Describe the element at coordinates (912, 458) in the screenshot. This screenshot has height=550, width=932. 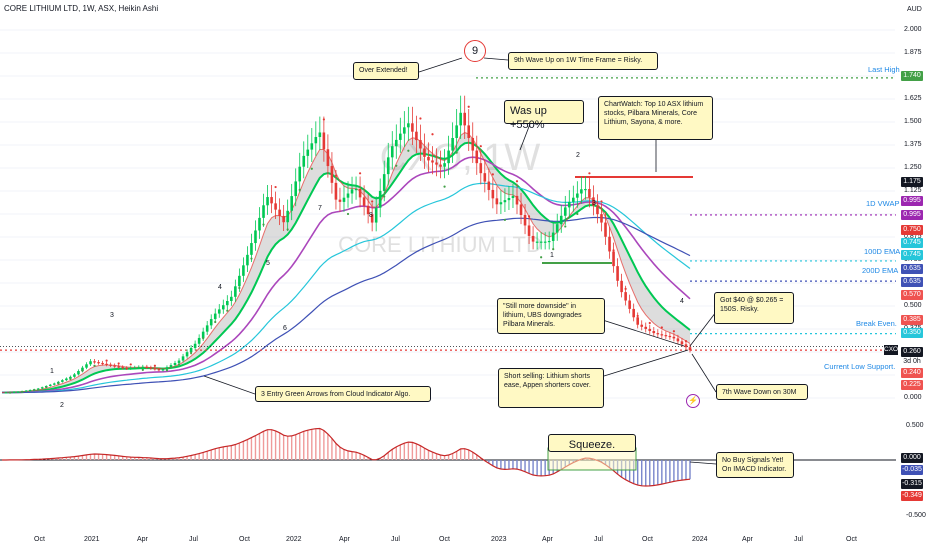
I see `macd-tag: 0.000` at that location.